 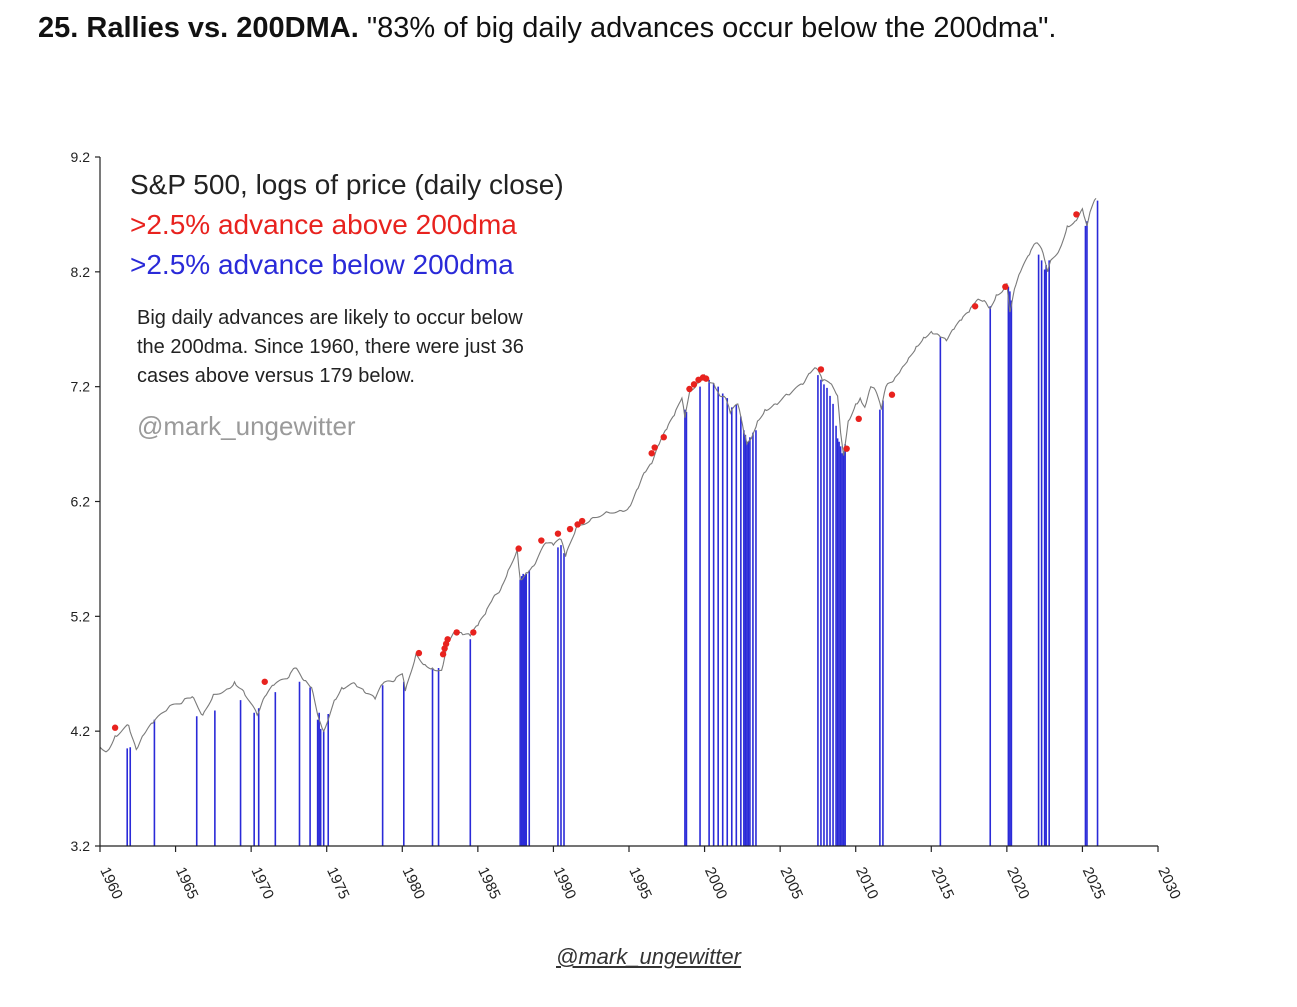 I want to click on x-tick-label-3: 1975, so click(x=338, y=883).